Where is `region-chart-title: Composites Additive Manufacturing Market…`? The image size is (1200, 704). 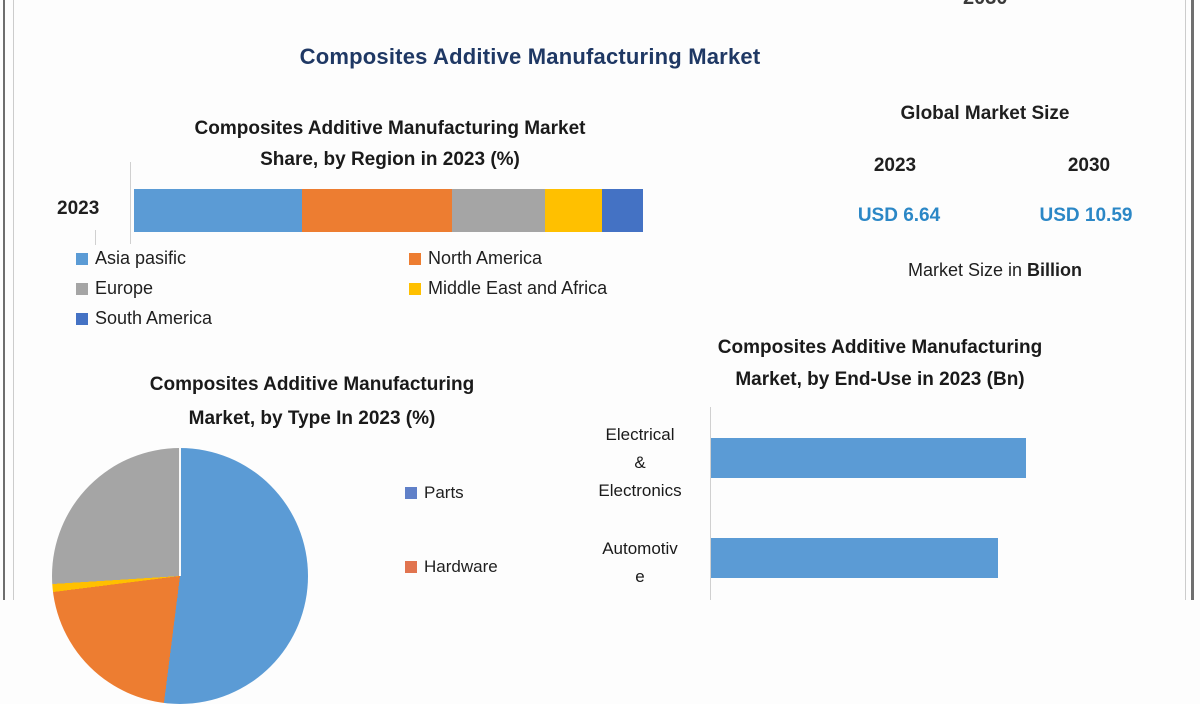 region-chart-title: Composites Additive Manufacturing Market… is located at coordinates (390, 144).